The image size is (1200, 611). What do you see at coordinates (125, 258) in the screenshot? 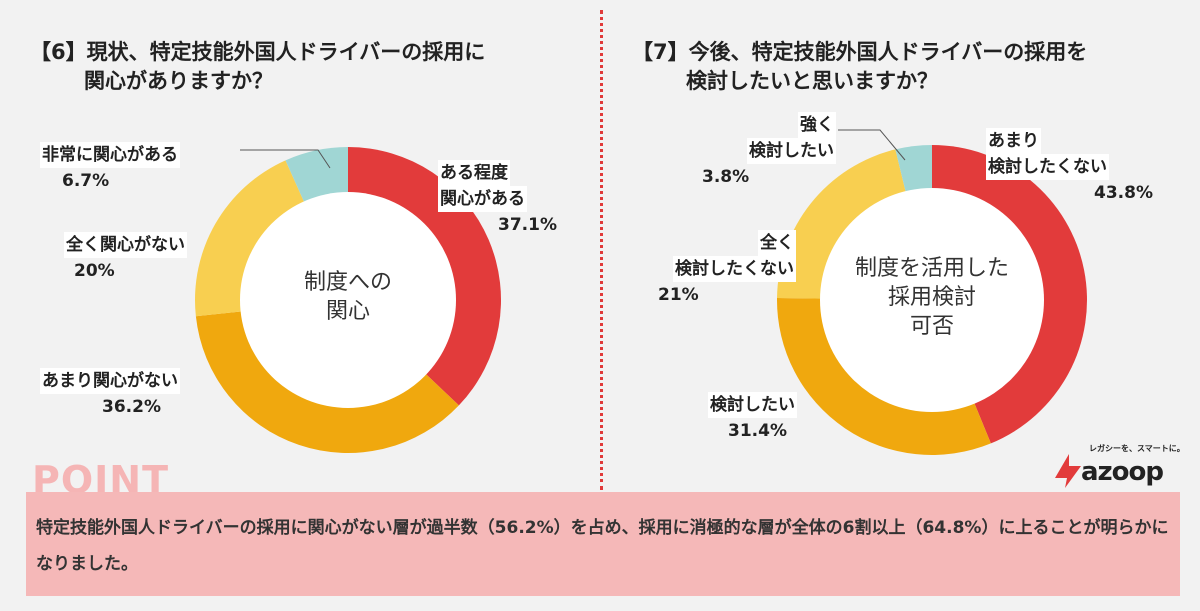
I see `chart1-label-not-interested: 全く関心がない 20%` at bounding box center [125, 258].